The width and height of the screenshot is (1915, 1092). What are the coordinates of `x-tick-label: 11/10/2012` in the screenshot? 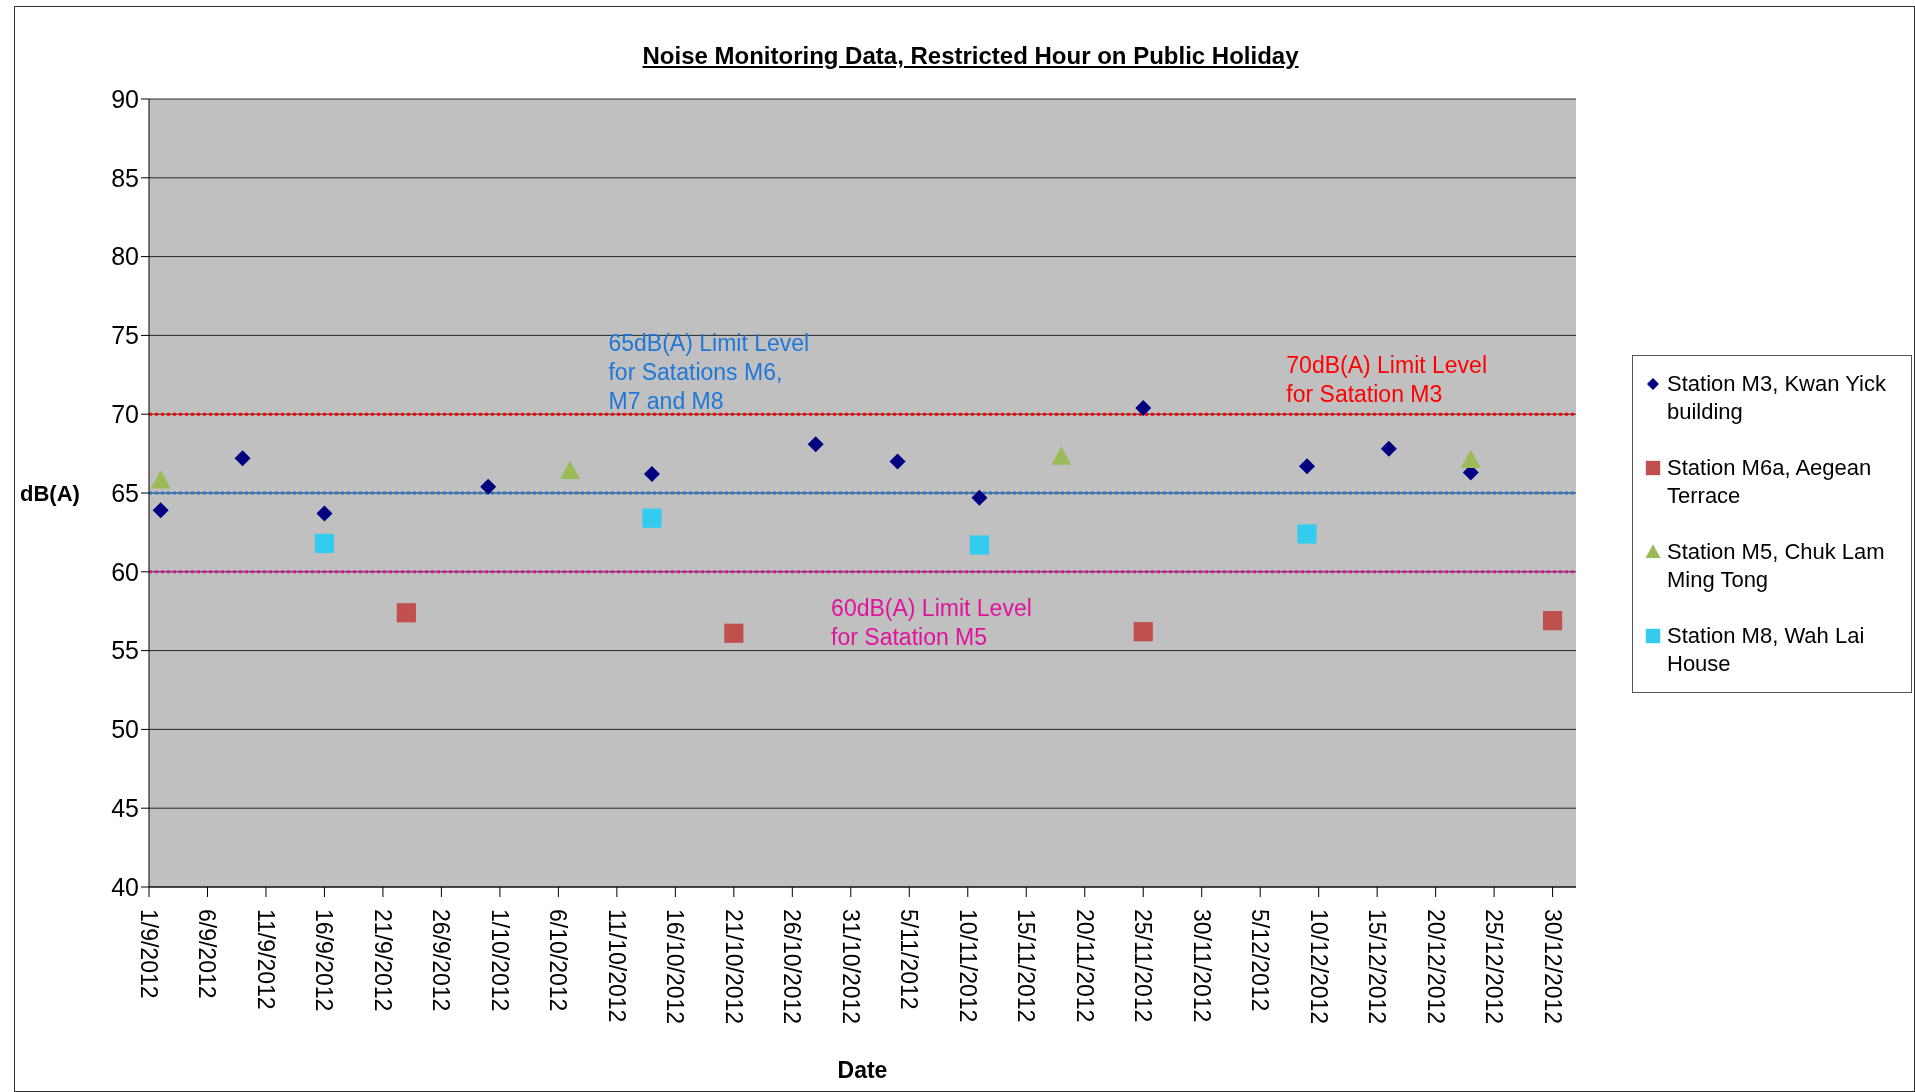 It's located at (616, 966).